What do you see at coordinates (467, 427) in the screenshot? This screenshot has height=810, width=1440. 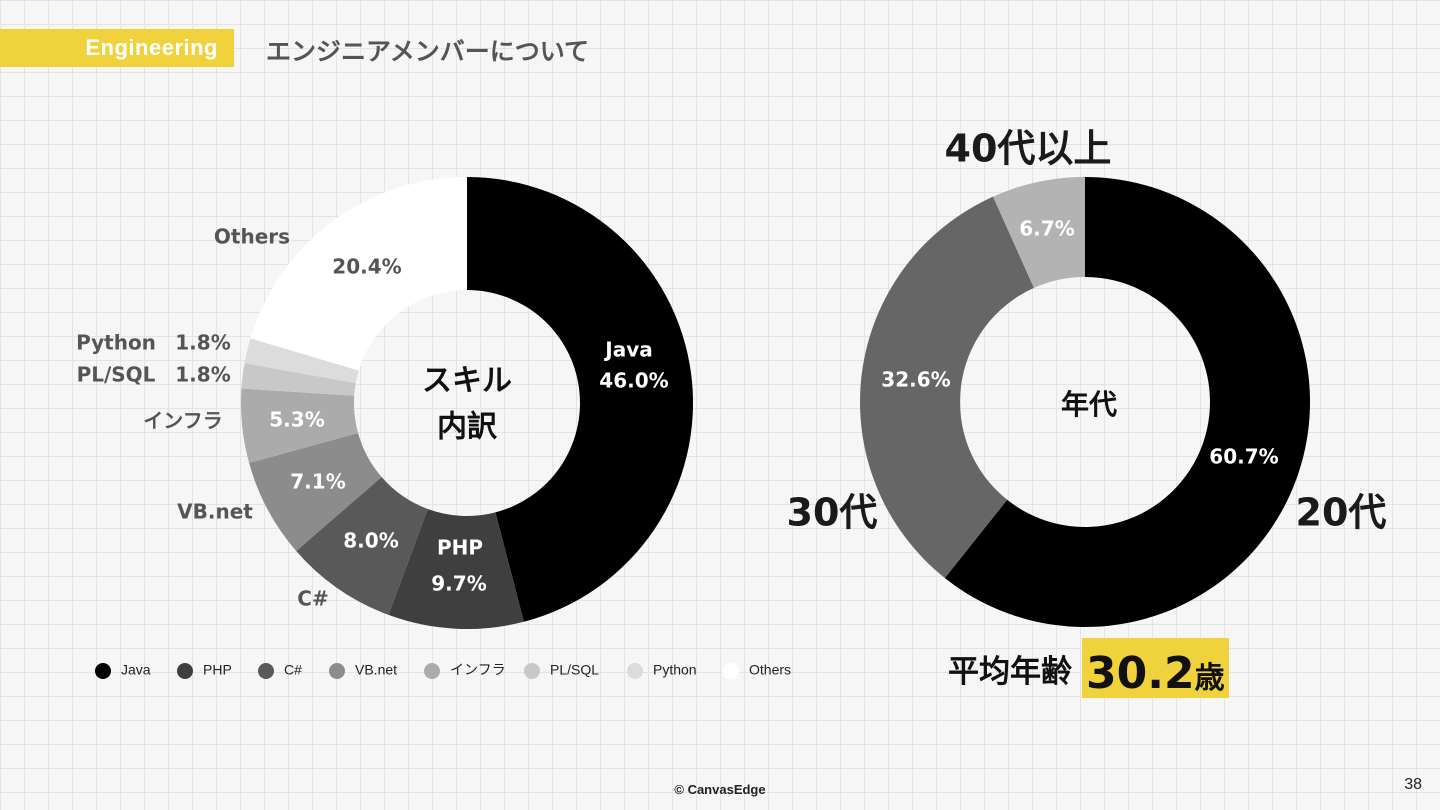 I see `skill-center-label-line2: 内訳` at bounding box center [467, 427].